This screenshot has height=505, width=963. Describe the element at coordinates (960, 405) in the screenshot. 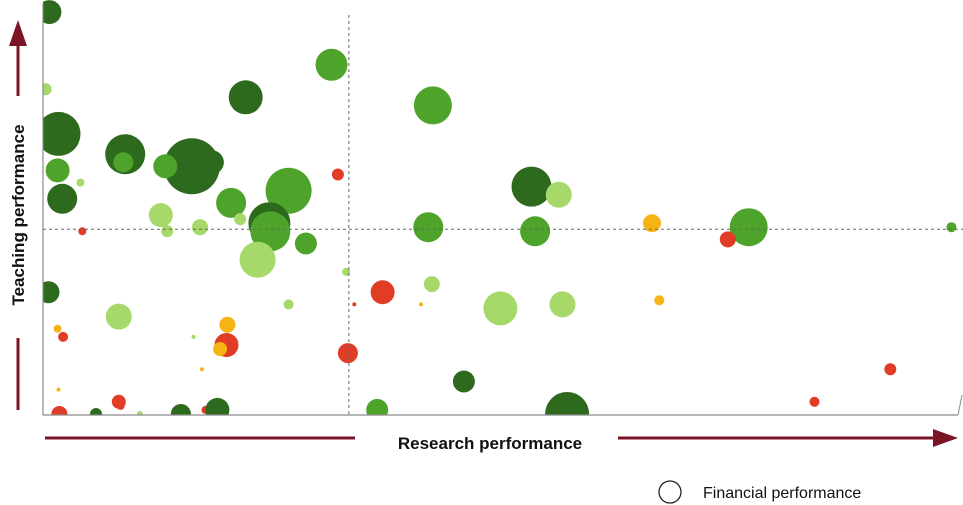

I see `axis-corner-tick` at that location.